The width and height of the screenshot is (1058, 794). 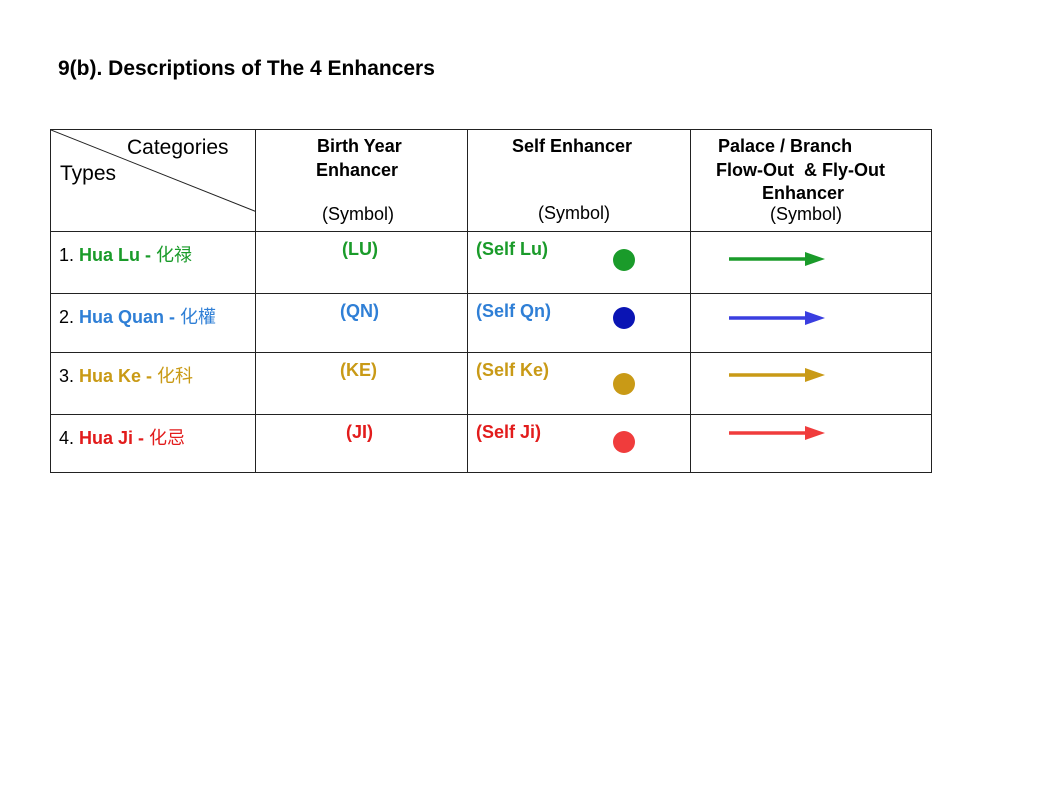 I want to click on corner-cell: Categories Types, so click(x=153, y=180).